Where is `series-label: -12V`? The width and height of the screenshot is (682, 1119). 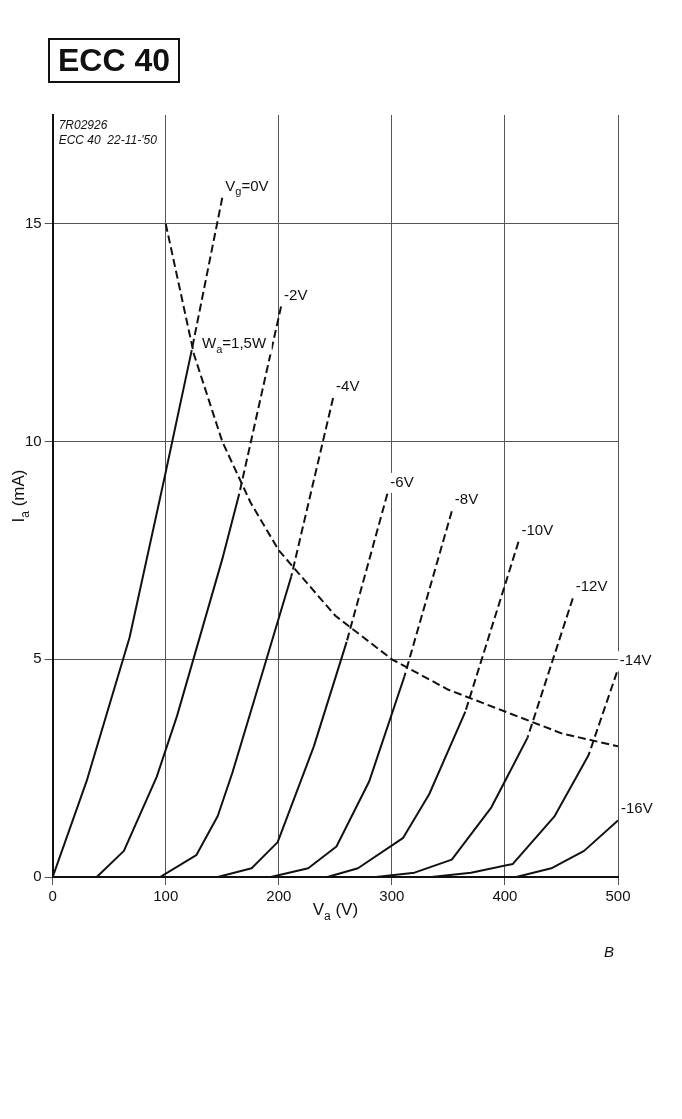
series-label: -12V is located at coordinates (591, 586).